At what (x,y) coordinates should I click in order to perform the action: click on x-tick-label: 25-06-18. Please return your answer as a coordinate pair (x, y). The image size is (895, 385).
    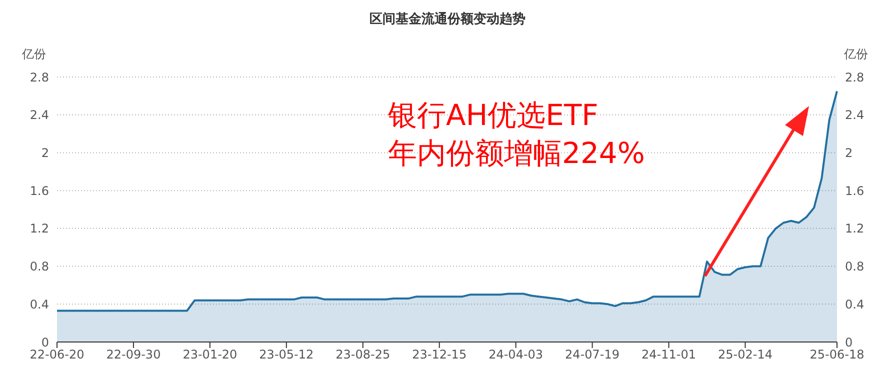
    Looking at the image, I should click on (837, 355).